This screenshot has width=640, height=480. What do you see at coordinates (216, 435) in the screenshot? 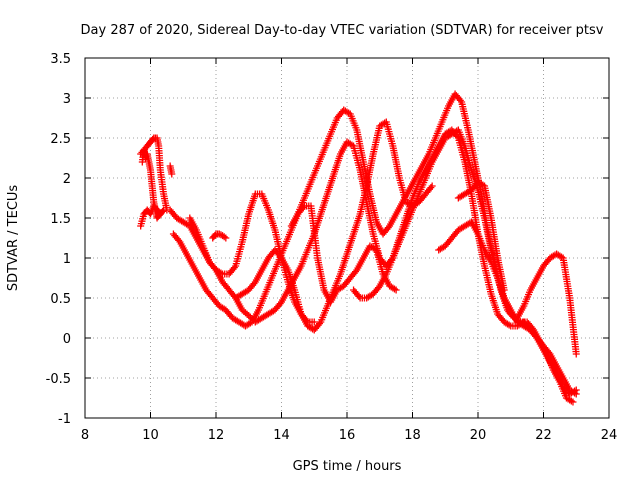
I see `x-tick-label: 12` at bounding box center [216, 435].